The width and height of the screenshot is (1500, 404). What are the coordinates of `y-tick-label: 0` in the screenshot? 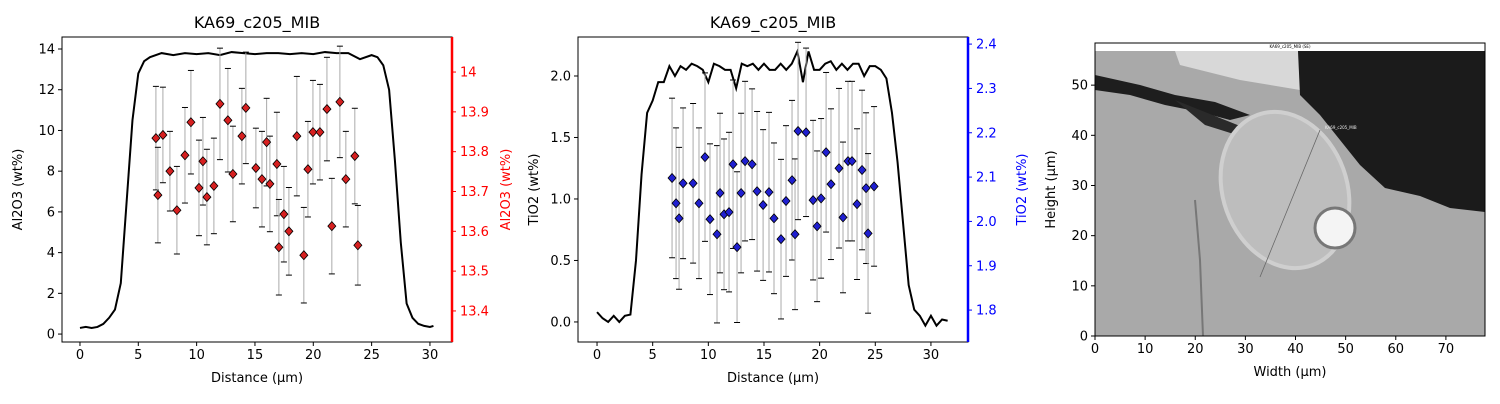 It's located at (51, 335).